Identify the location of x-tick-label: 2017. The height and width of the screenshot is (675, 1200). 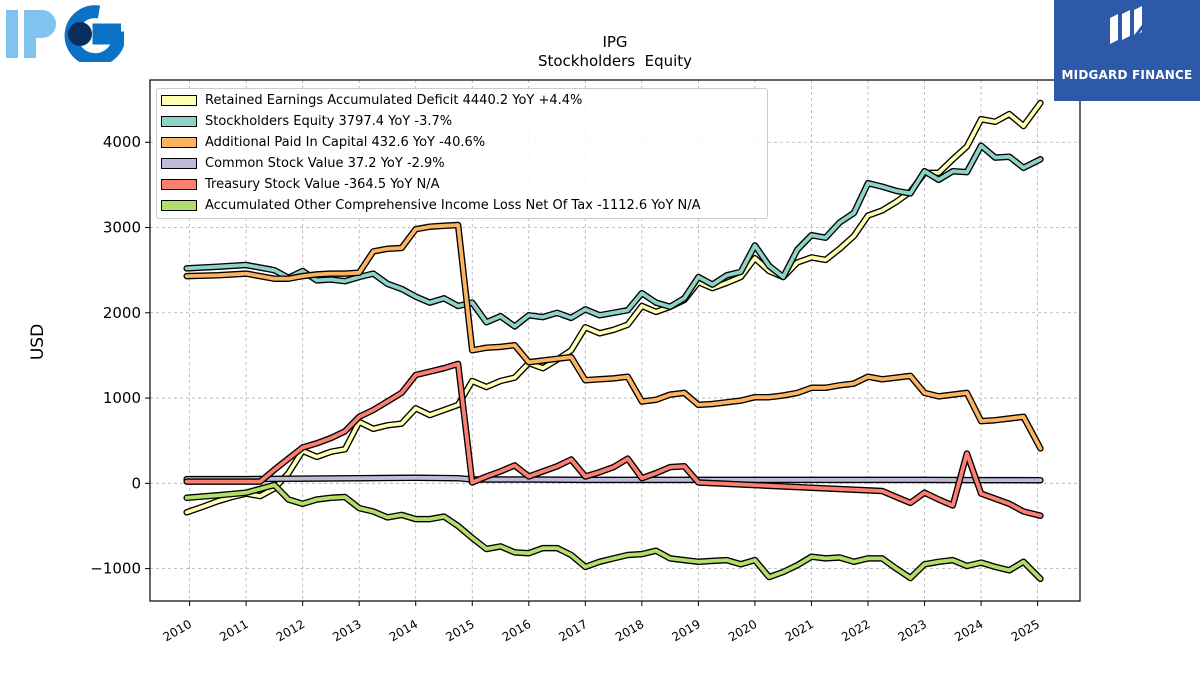
(572, 630).